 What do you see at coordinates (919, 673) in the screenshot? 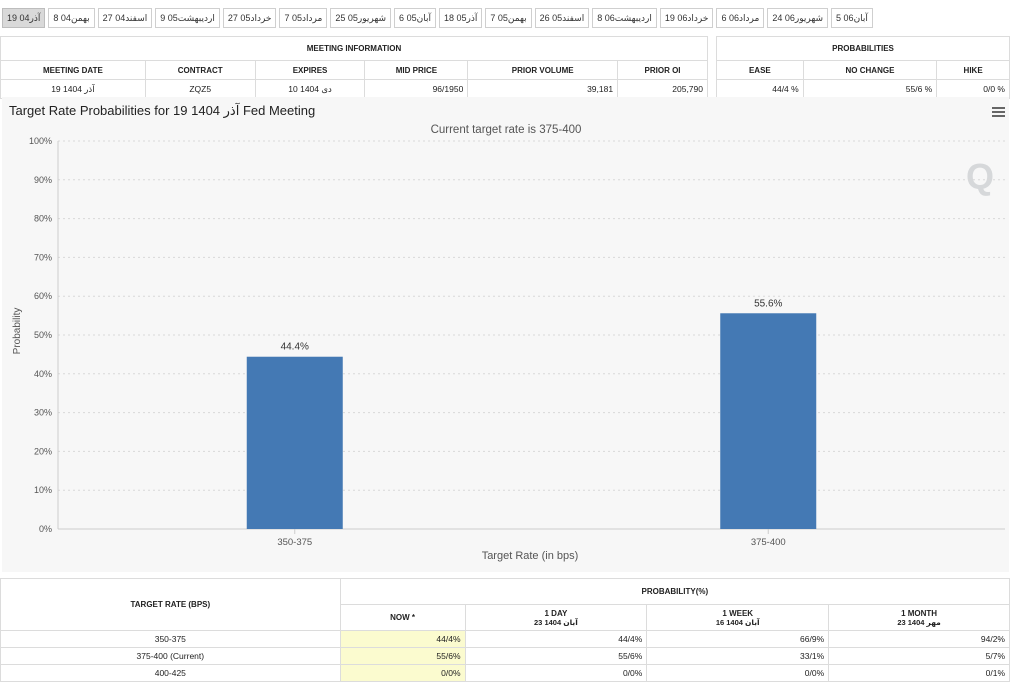
I see `month-value: 0/1%` at bounding box center [919, 673].